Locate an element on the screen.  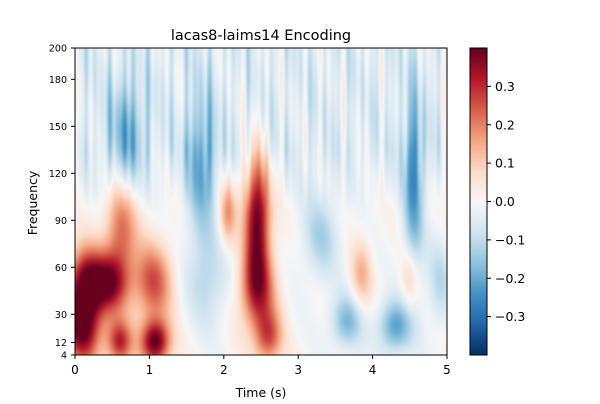
y-tick-label: 4 is located at coordinates (64, 356).